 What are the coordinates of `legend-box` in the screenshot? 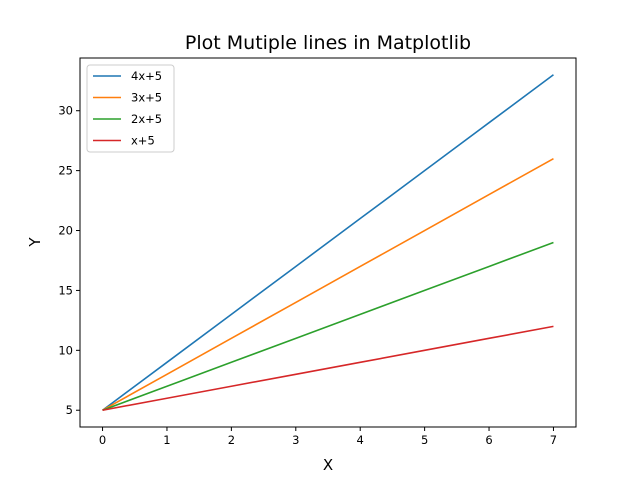 It's located at (130, 108).